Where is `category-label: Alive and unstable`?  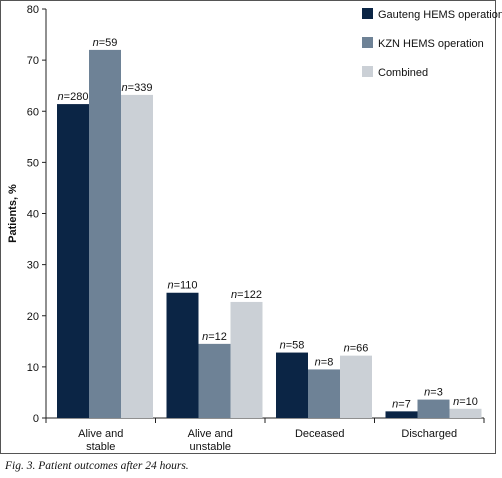
category-label: Alive and unstable is located at coordinates (210, 440).